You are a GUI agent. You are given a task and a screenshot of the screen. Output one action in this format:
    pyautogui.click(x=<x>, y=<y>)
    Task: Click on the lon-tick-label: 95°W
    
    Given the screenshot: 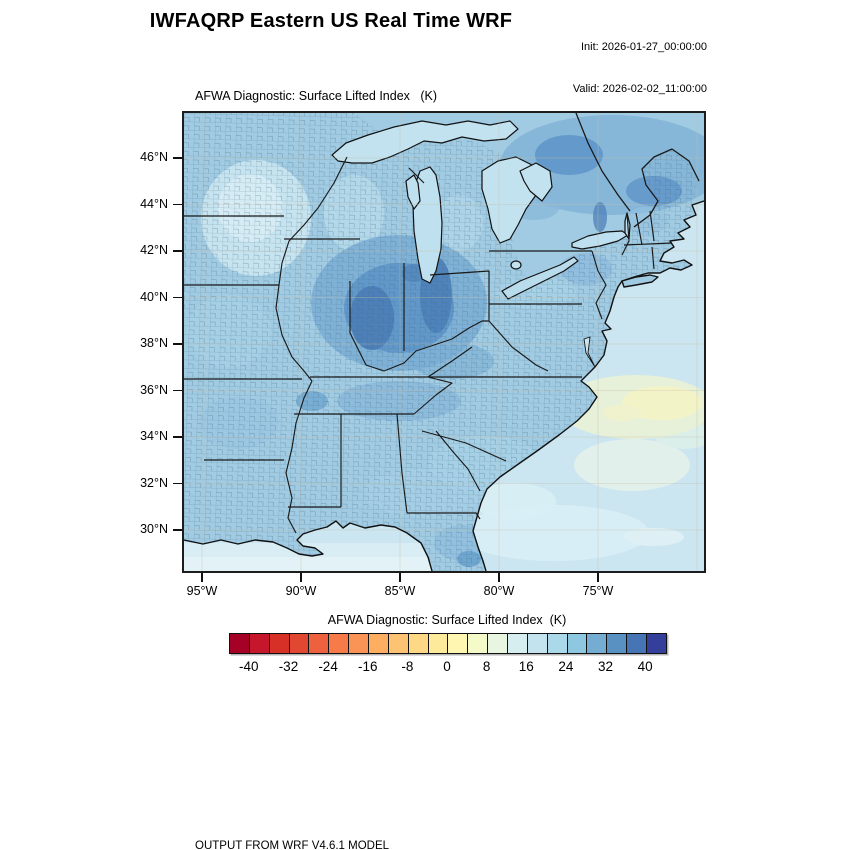 What is the action you would take?
    pyautogui.click(x=202, y=591)
    